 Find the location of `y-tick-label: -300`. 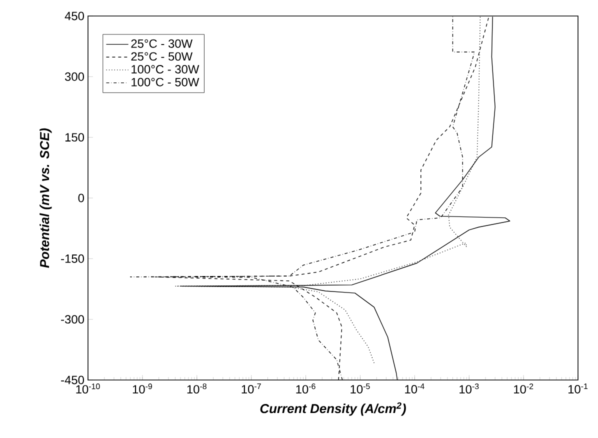

y-tick-label: -300 is located at coordinates (72, 319).